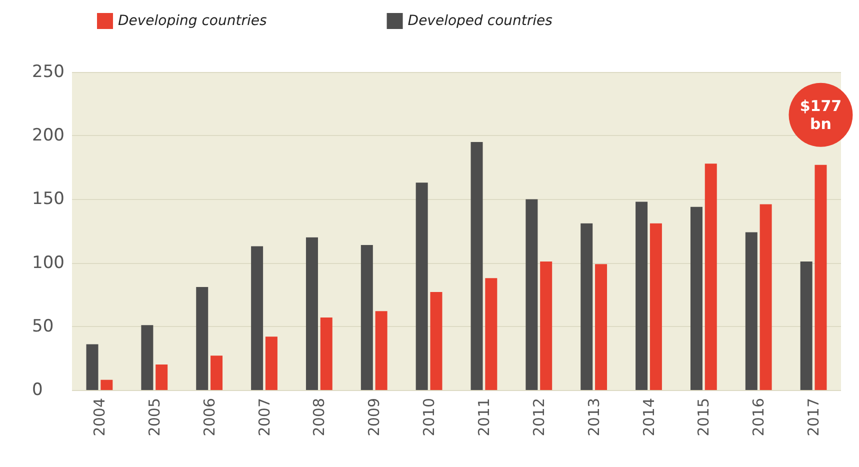  I want to click on x-tick-label: 2007, so click(264, 417).